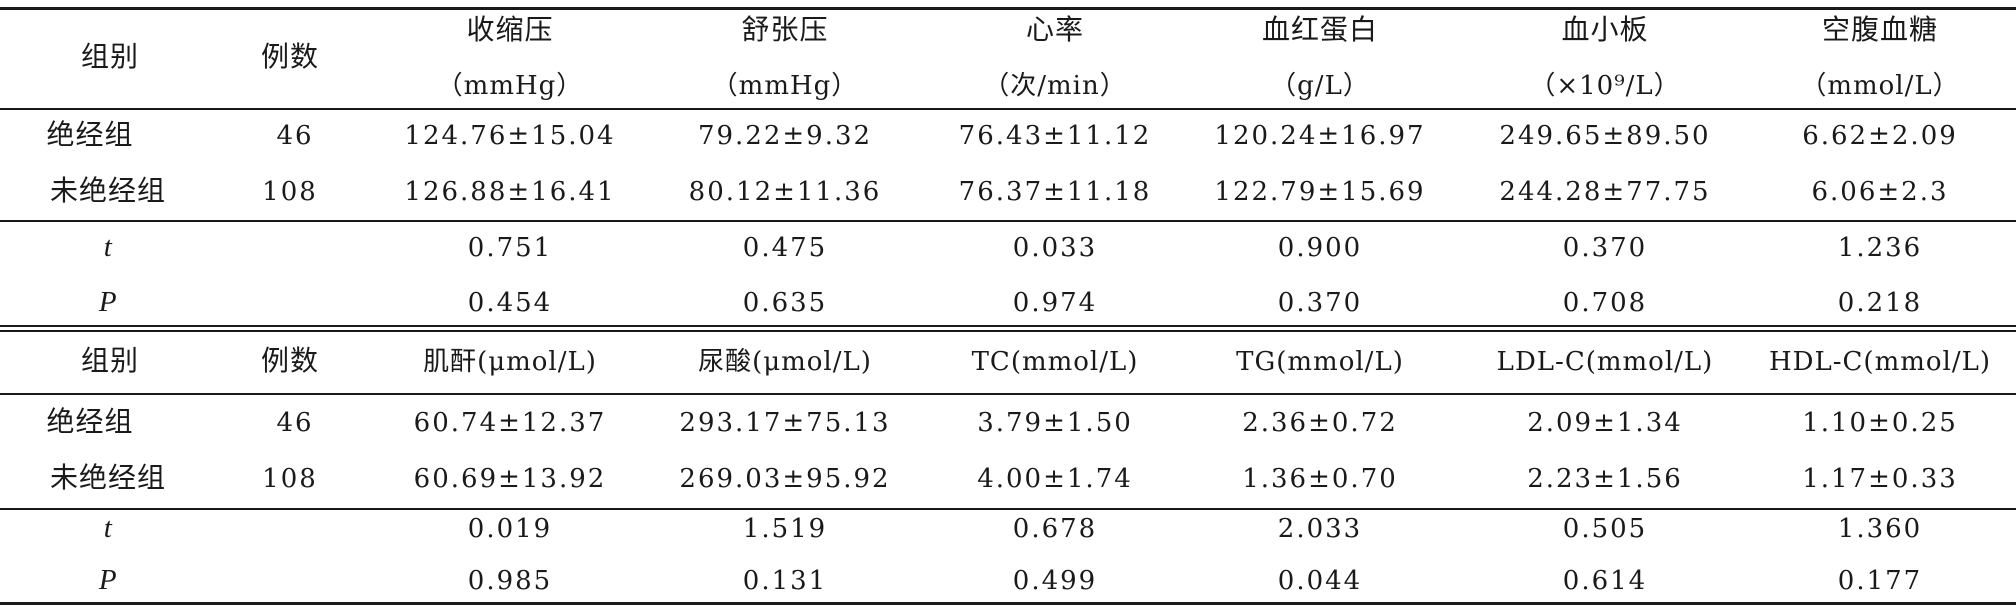  I want to click on column-header-name: 舒张压, so click(785, 29).